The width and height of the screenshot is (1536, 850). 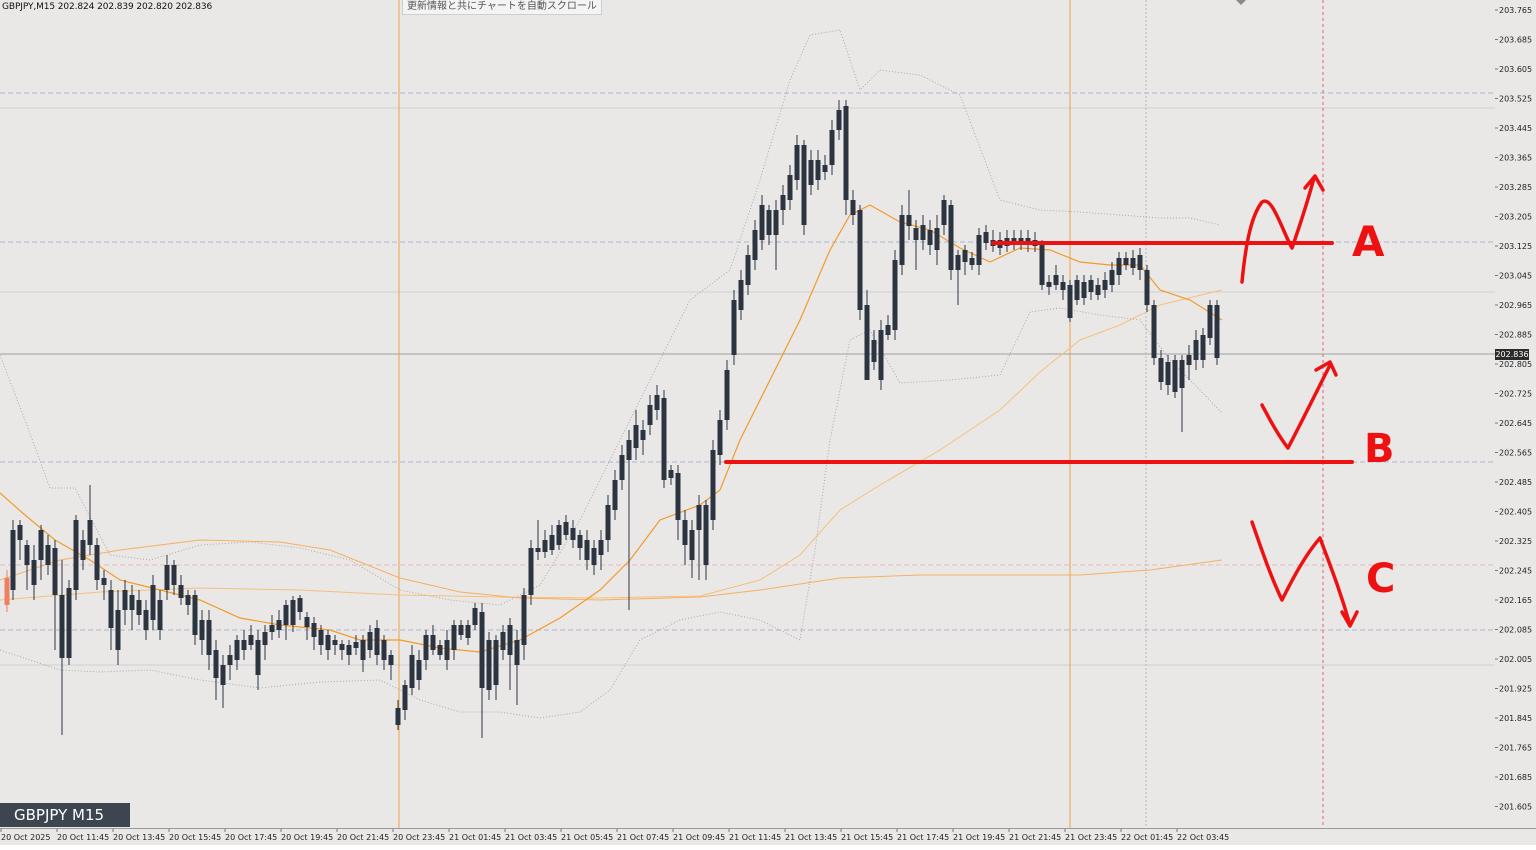 What do you see at coordinates (1515, 305) in the screenshot?
I see `price-tick-label: 202.965` at bounding box center [1515, 305].